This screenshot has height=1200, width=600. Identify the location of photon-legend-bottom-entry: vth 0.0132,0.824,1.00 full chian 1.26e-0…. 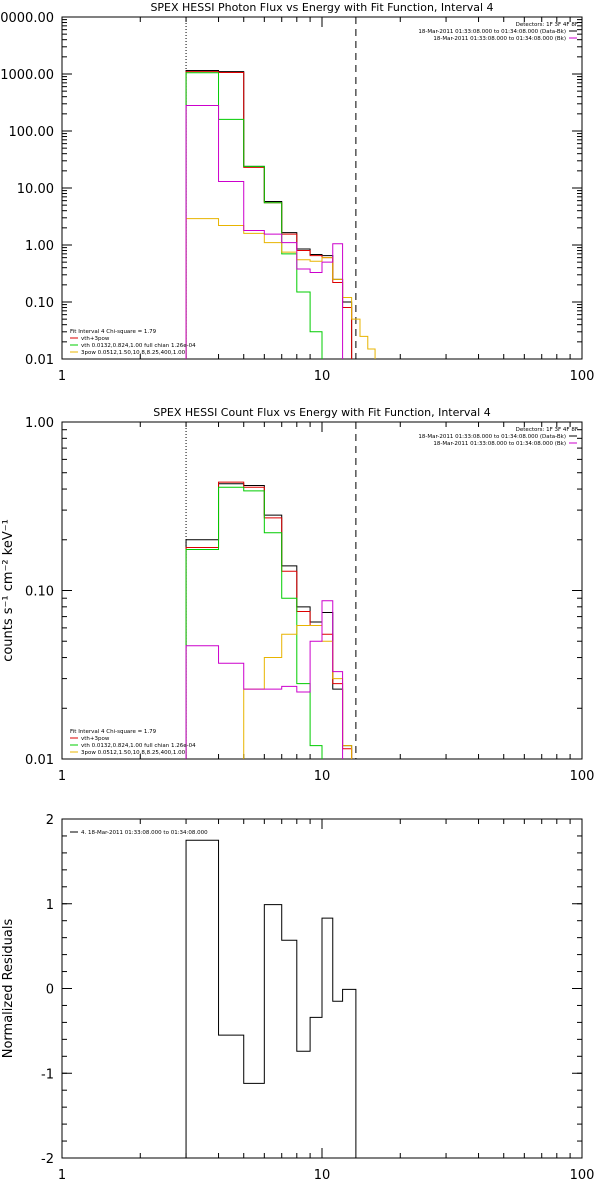
(138, 346).